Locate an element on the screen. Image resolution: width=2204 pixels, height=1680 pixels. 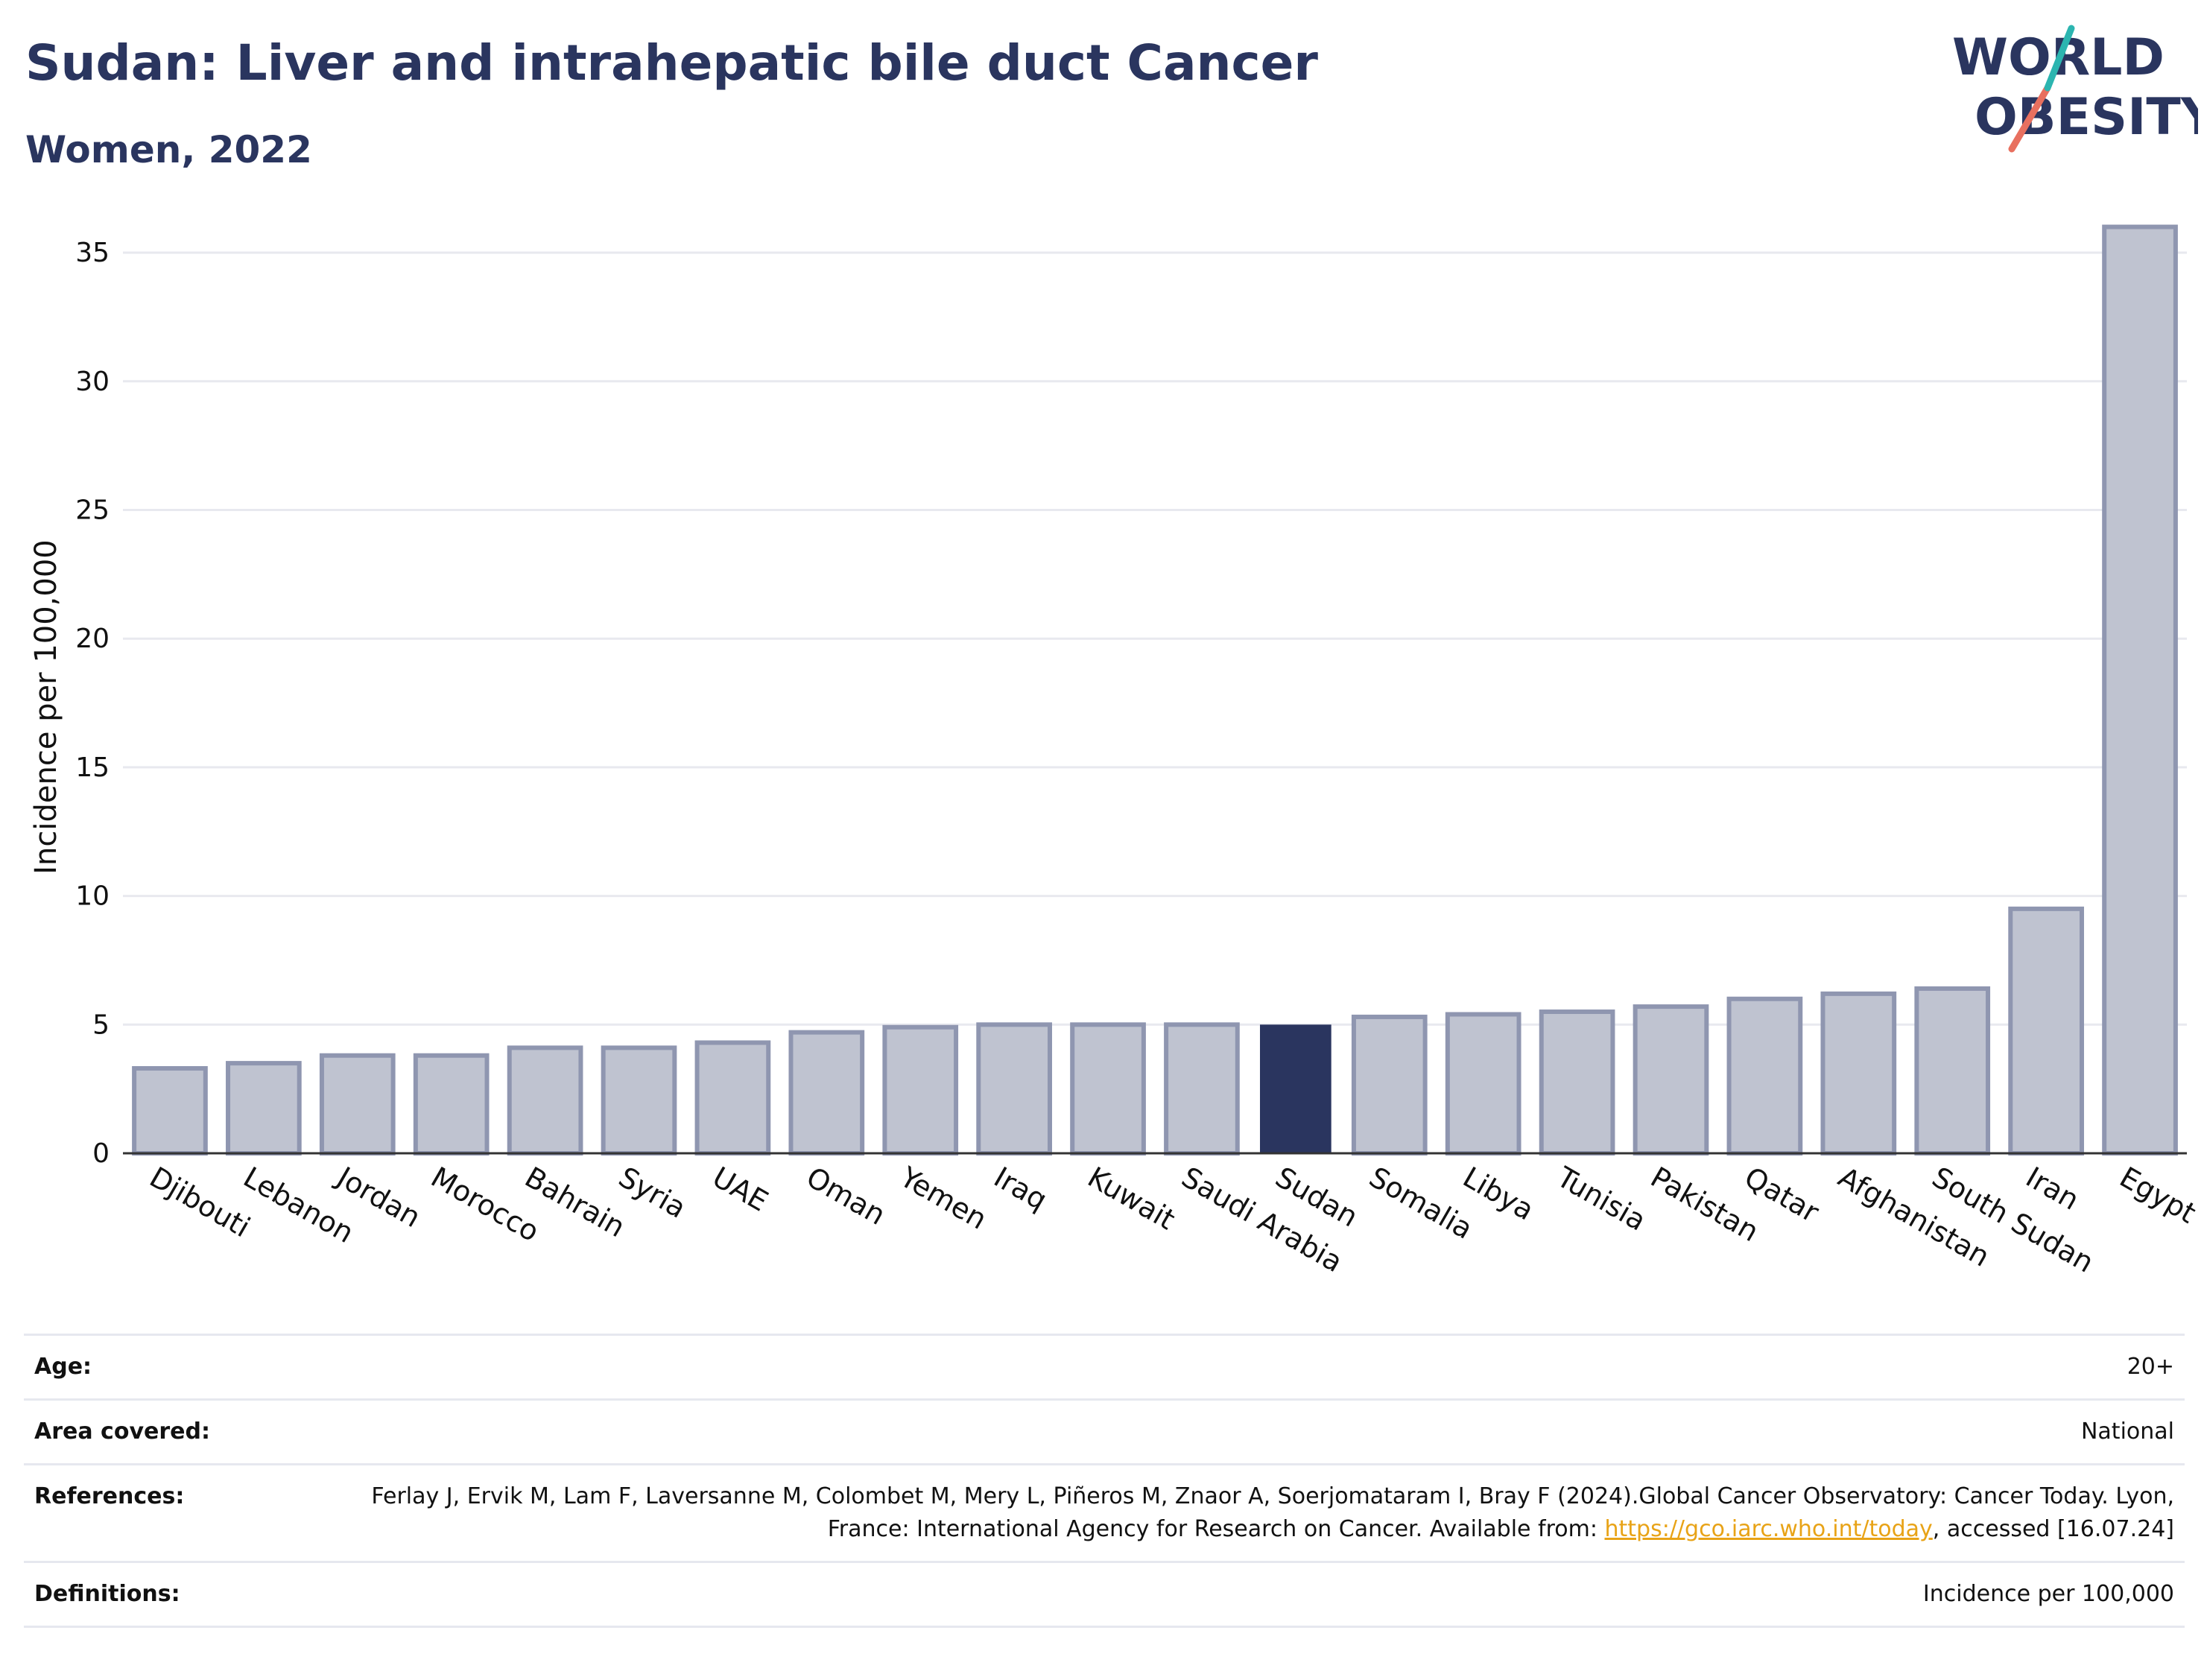
logo-slash-teal is located at coordinates (2059, 58).